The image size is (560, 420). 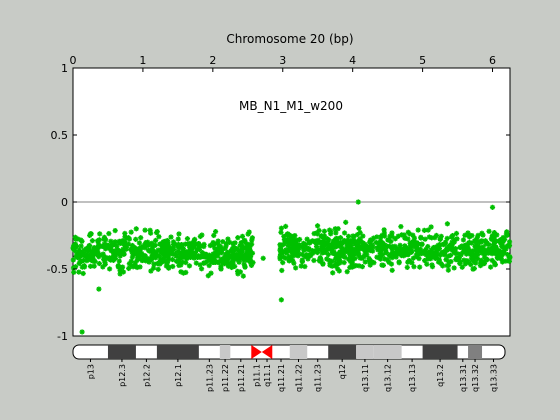 What do you see at coordinates (62, 336) in the screenshot?
I see `y-tick-label: -1` at bounding box center [62, 336].